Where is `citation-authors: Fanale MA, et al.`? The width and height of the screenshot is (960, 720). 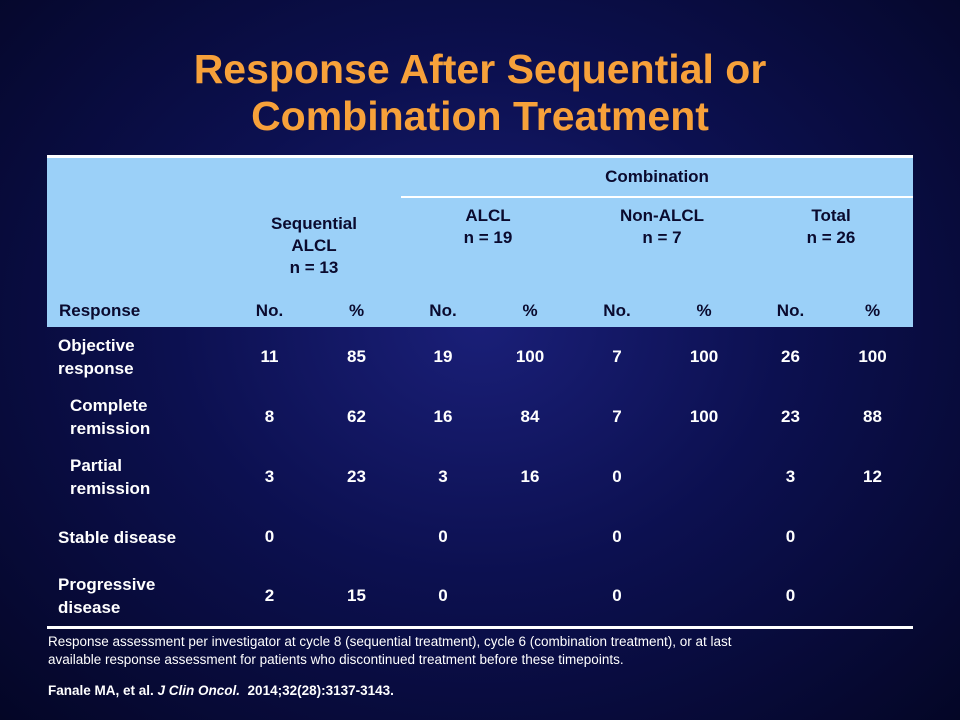
citation-authors: Fanale MA, et al. is located at coordinates (103, 690).